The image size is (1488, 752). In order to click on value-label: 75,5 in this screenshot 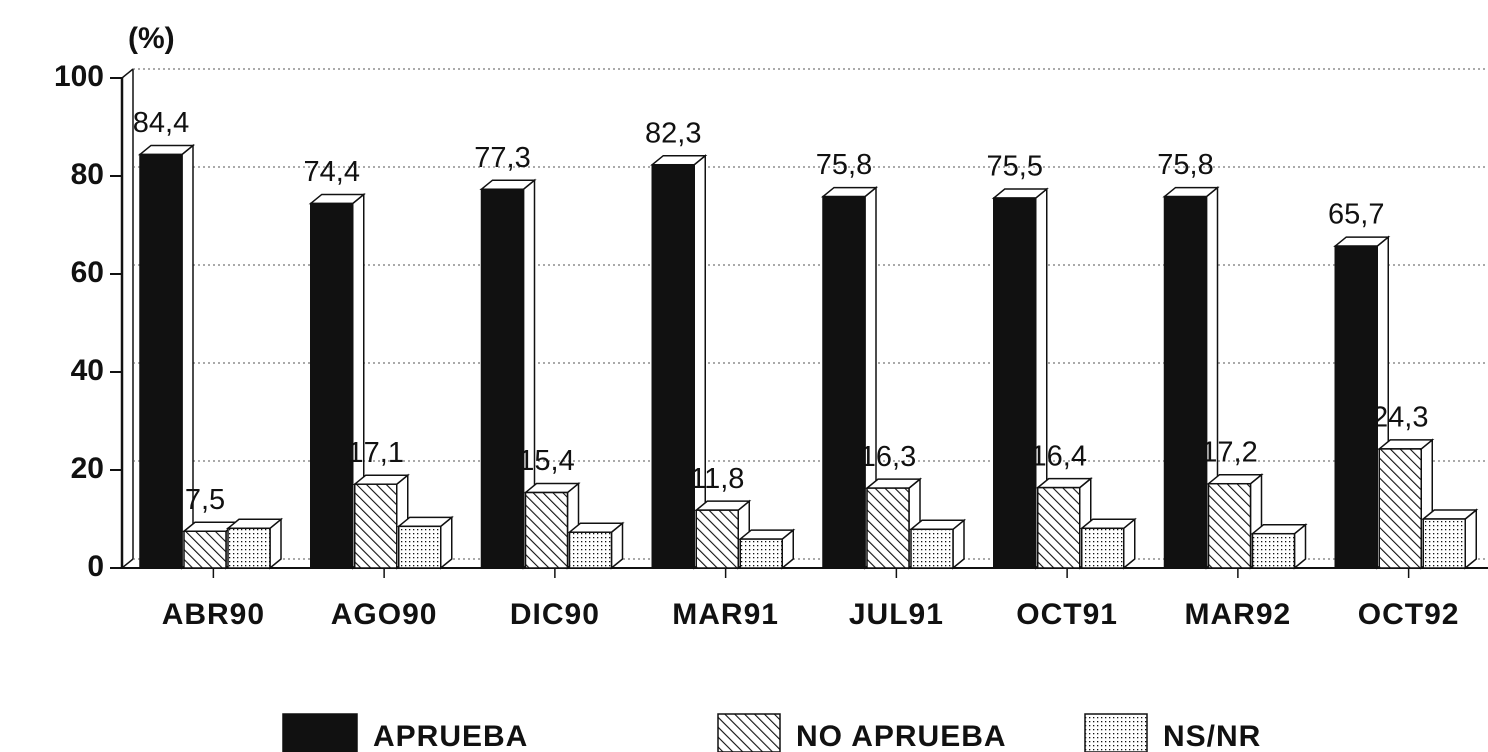, I will do `click(1015, 167)`.